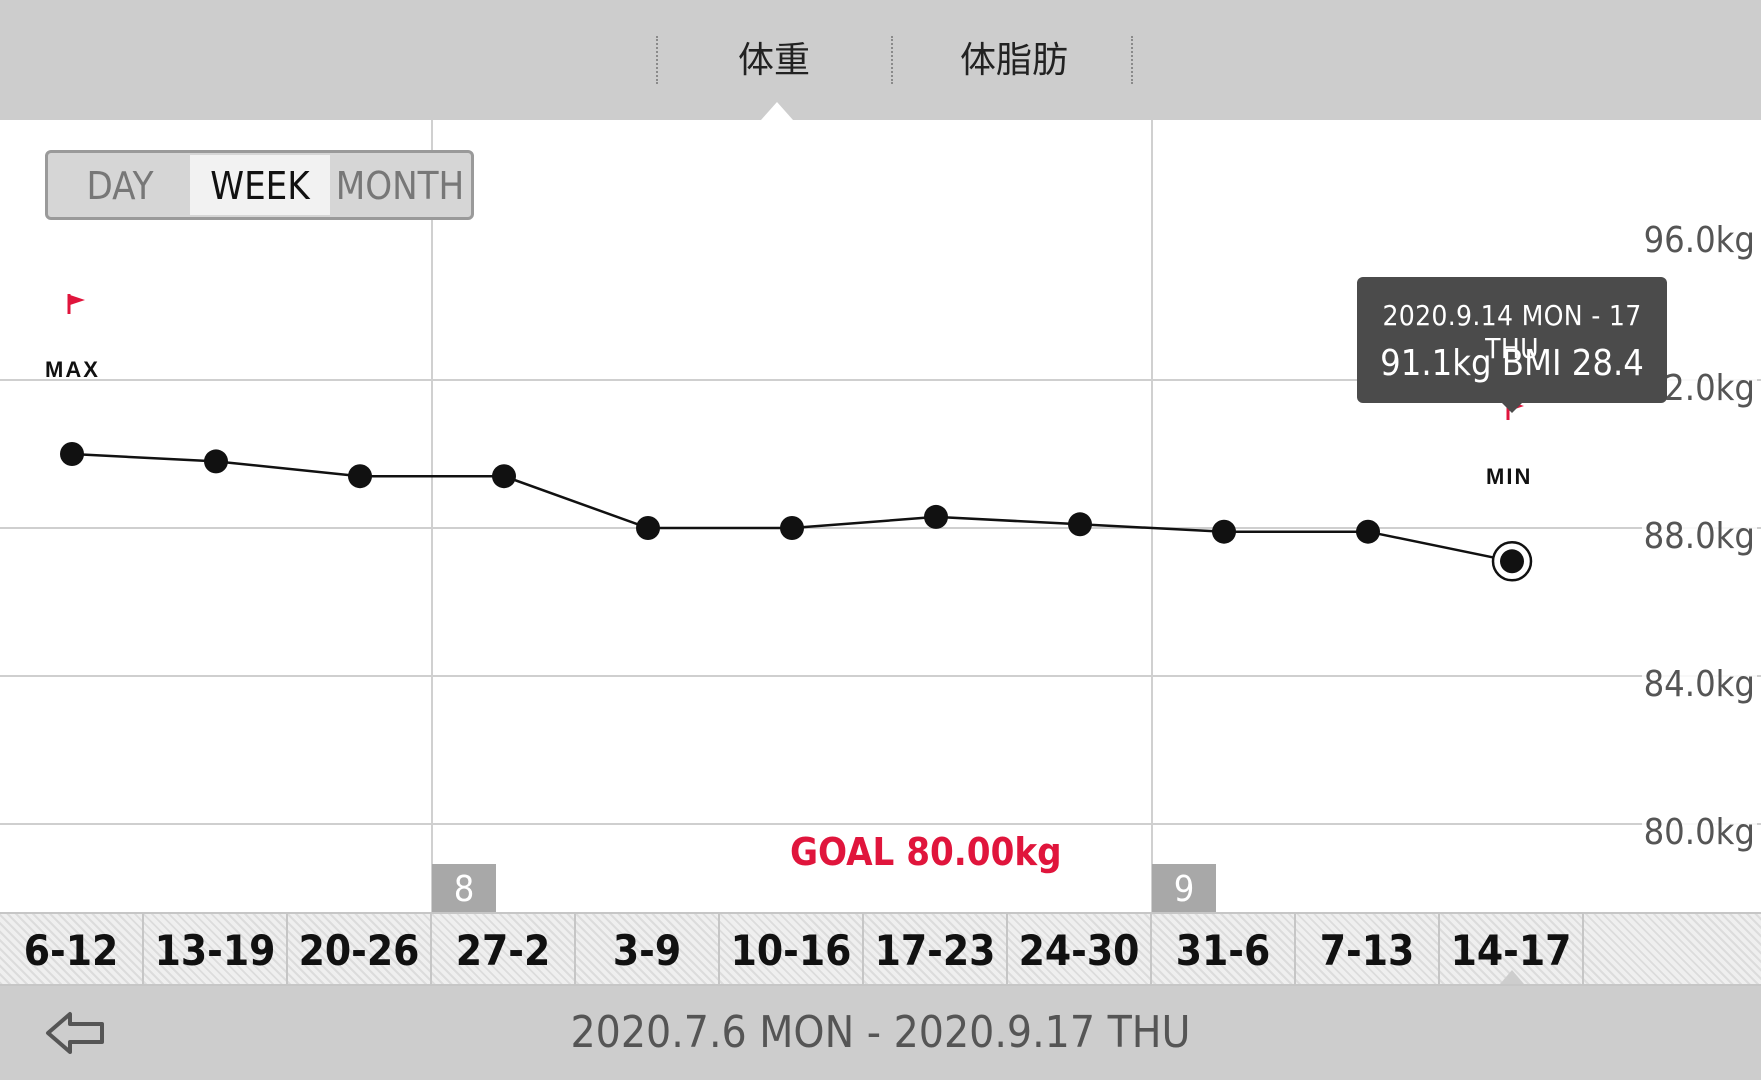 Image resolution: width=1761 pixels, height=1080 pixels. What do you see at coordinates (360, 949) in the screenshot?
I see `week-cell: 20-26` at bounding box center [360, 949].